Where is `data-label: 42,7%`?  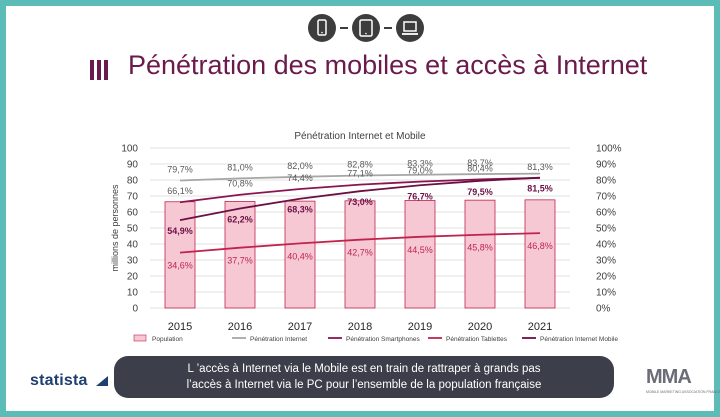 data-label: 42,7% is located at coordinates (360, 253).